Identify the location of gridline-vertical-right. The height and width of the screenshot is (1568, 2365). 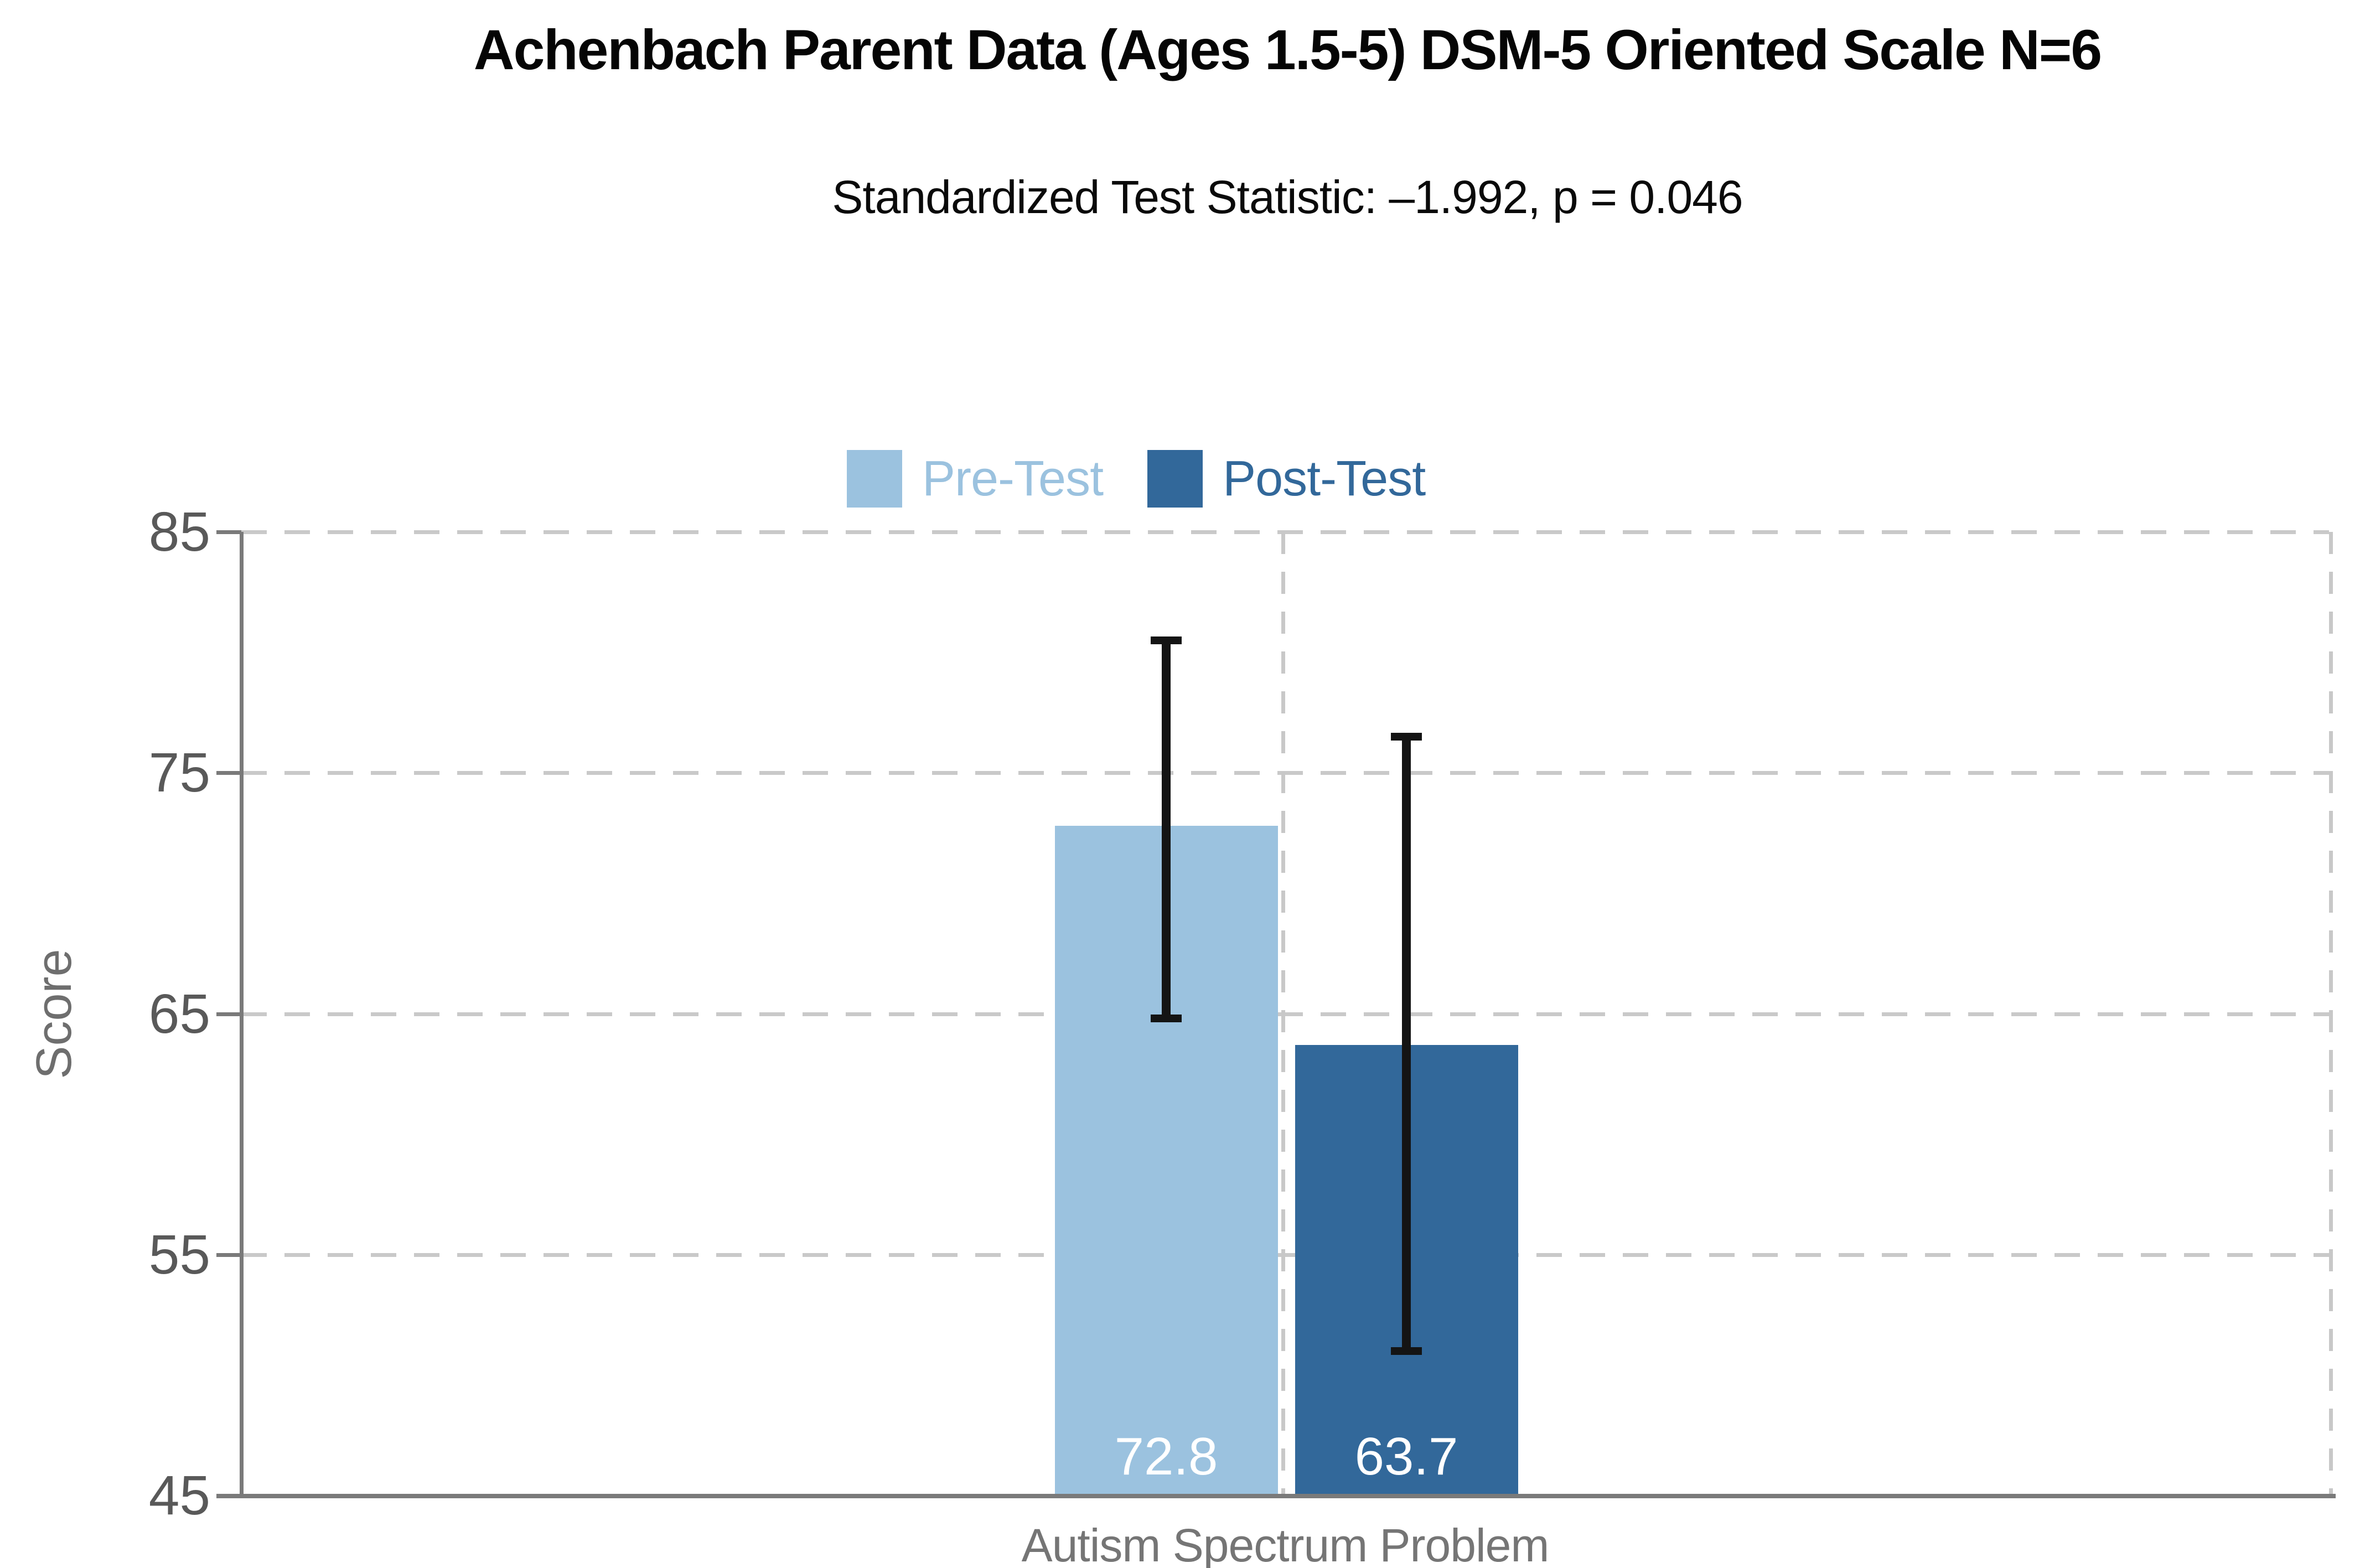
(2331, 1013).